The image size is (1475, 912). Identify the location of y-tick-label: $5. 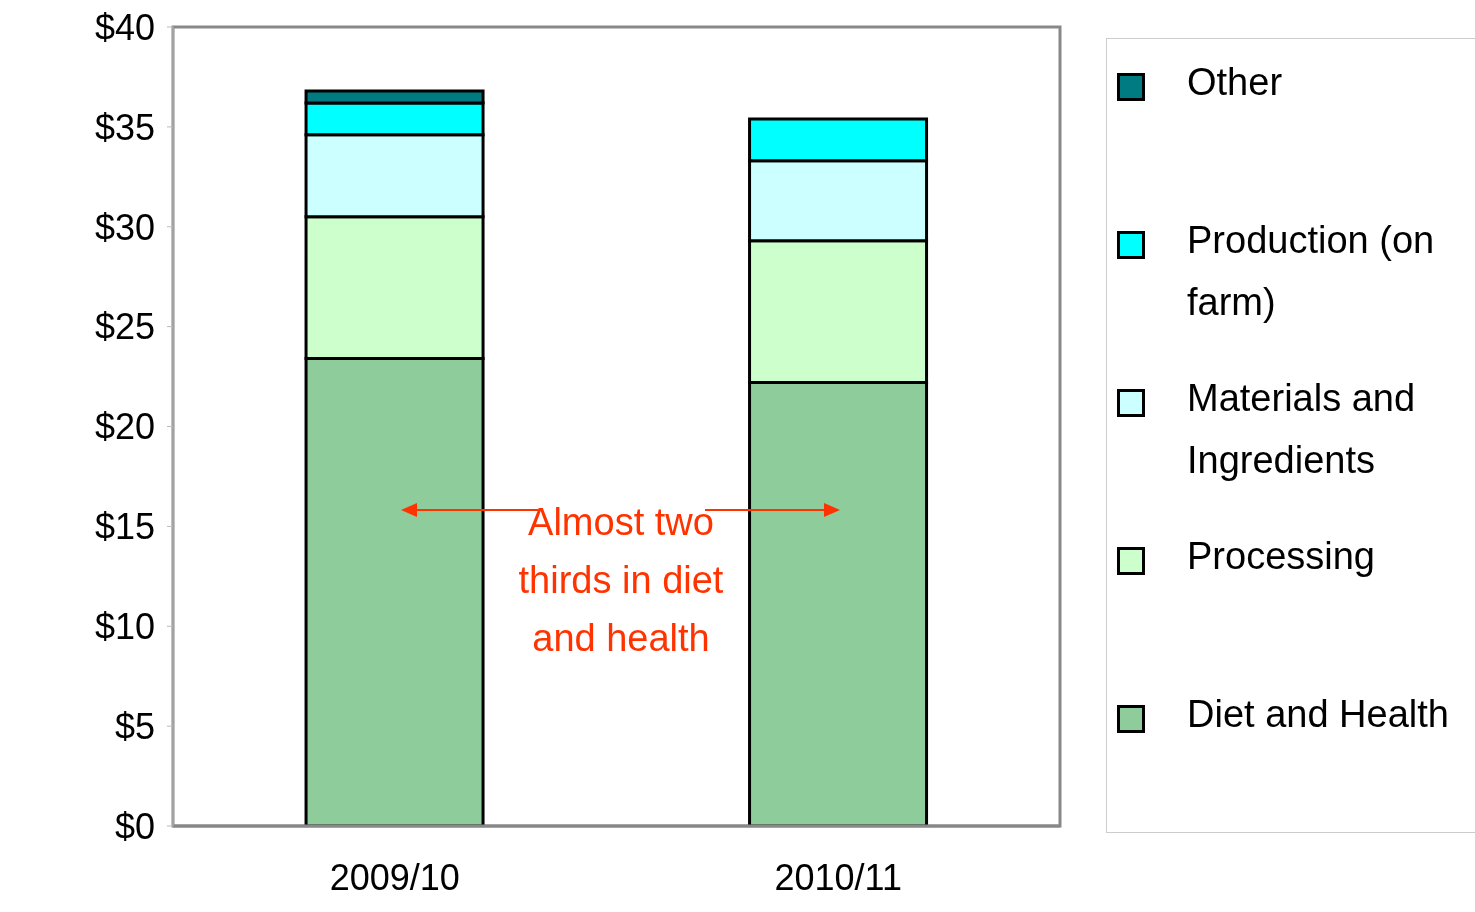
(134, 726).